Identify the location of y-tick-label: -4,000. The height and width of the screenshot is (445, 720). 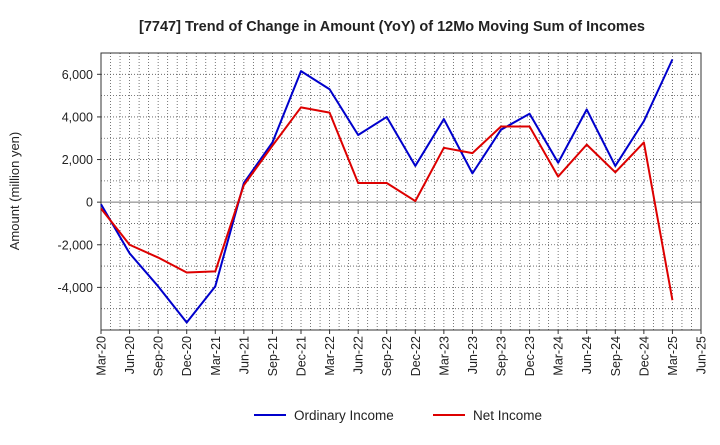
(75, 288).